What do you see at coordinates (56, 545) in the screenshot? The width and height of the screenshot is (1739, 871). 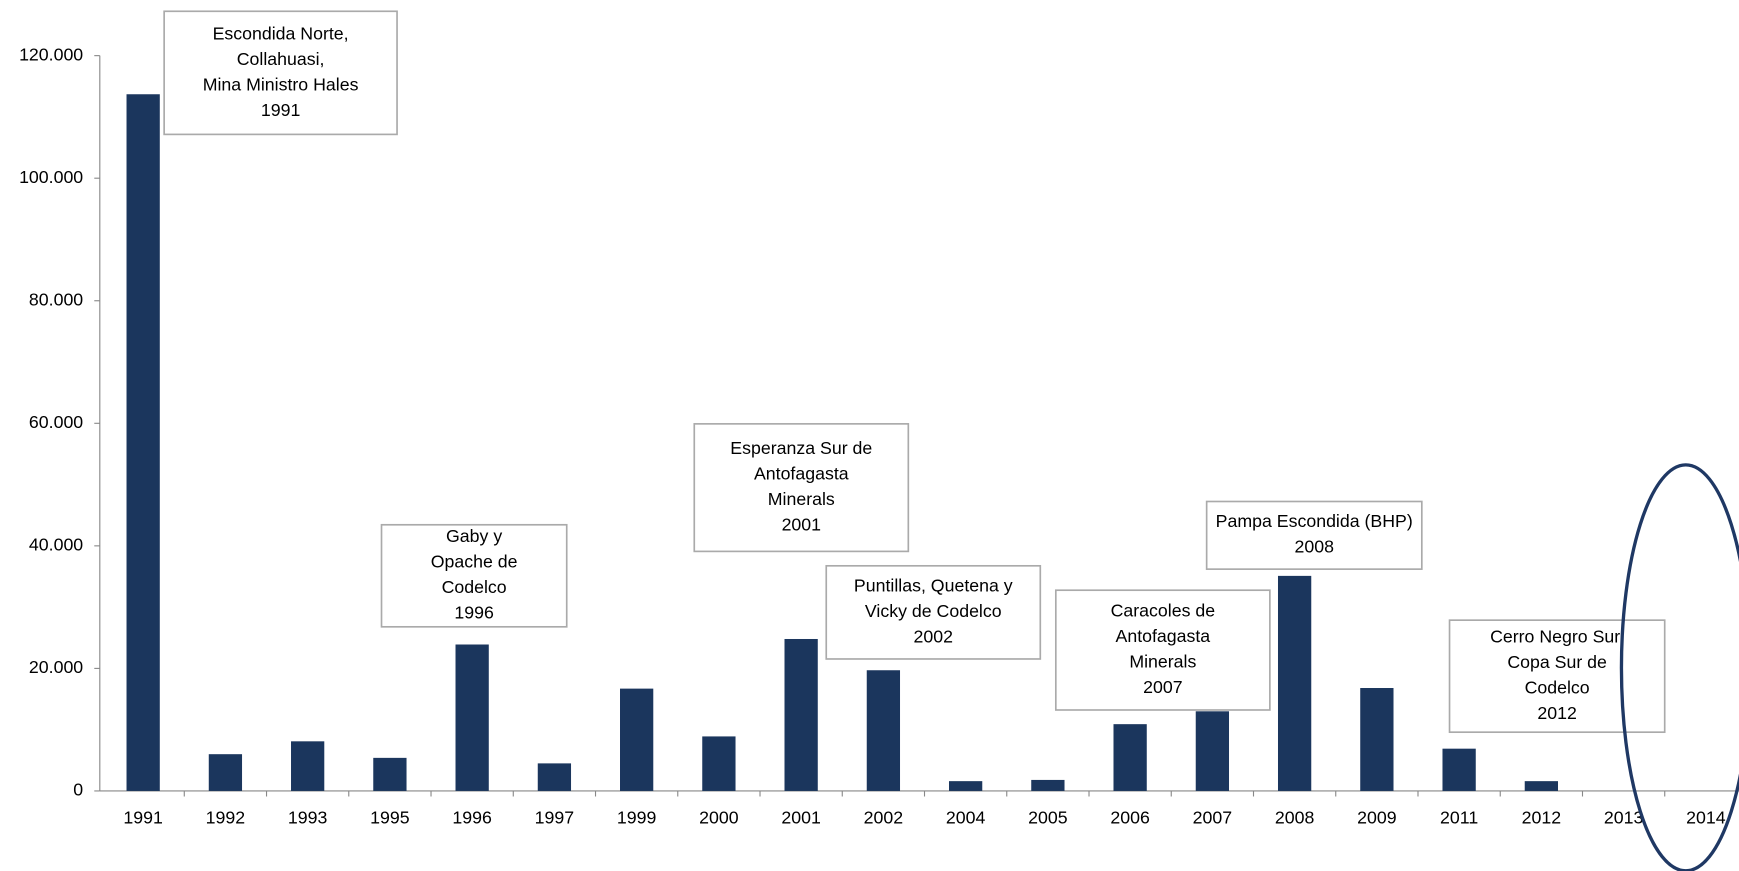 I see `y-tick-label: 40.000` at bounding box center [56, 545].